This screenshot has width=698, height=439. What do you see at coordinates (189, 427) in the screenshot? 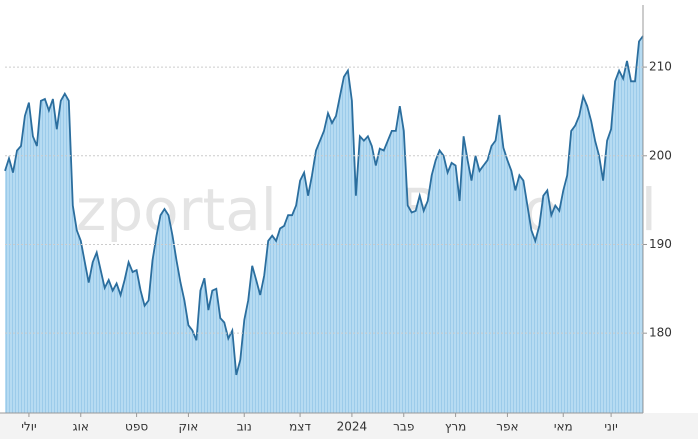
I see `x-tick-label: אוק` at bounding box center [189, 427].